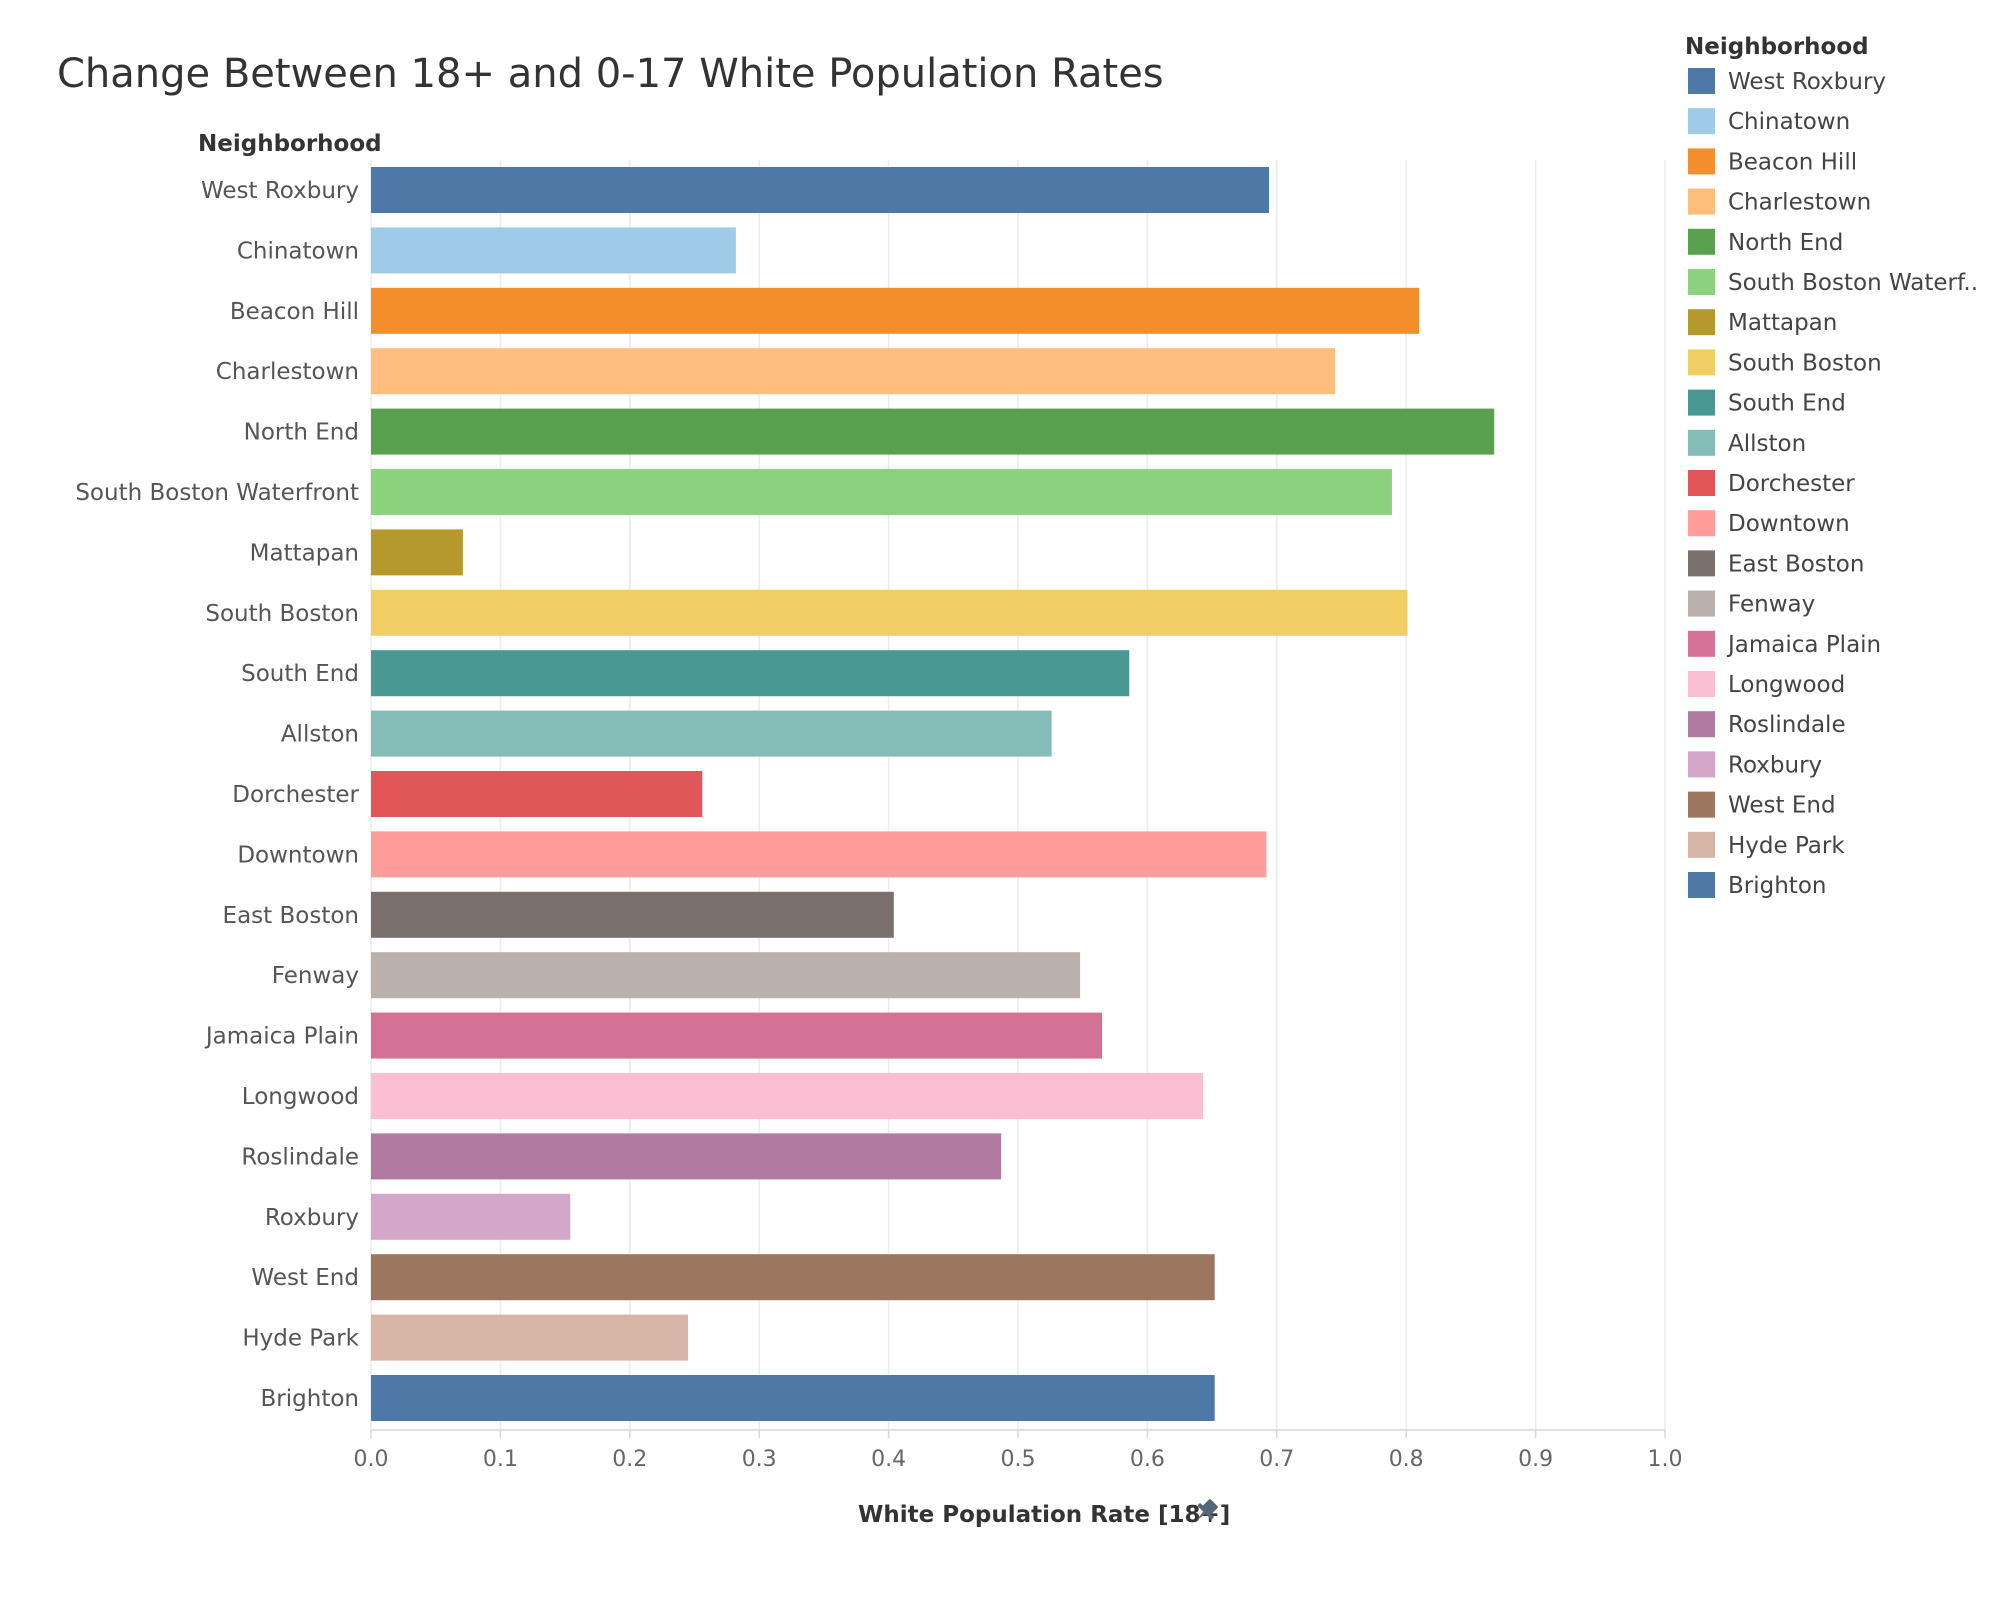 This screenshot has height=1600, width=2000. I want to click on legend-label: Longwood, so click(1786, 685).